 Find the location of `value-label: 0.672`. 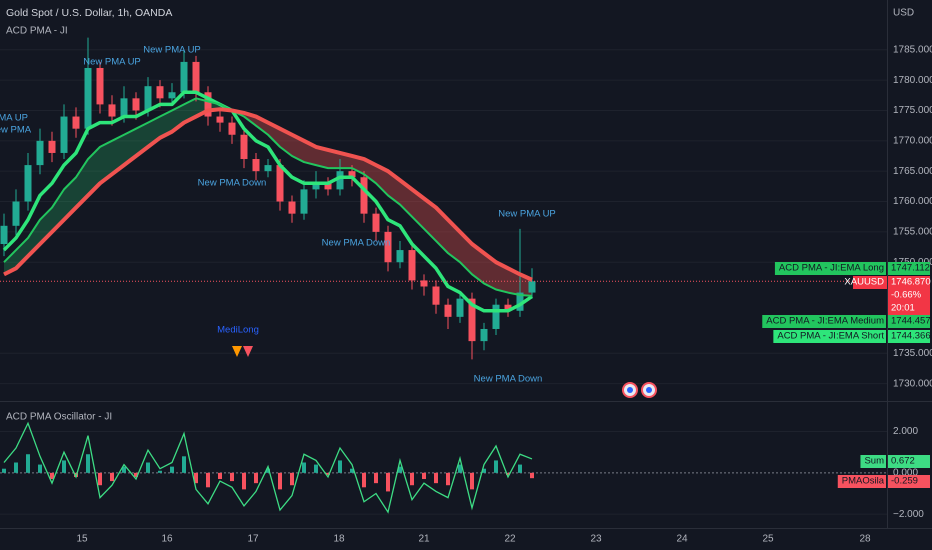

value-label: 0.672 is located at coordinates (903, 461).